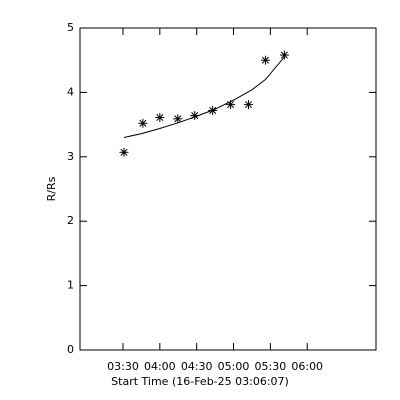 This screenshot has width=400, height=400. What do you see at coordinates (204, 97) in the screenshot?
I see `fit-line` at bounding box center [204, 97].